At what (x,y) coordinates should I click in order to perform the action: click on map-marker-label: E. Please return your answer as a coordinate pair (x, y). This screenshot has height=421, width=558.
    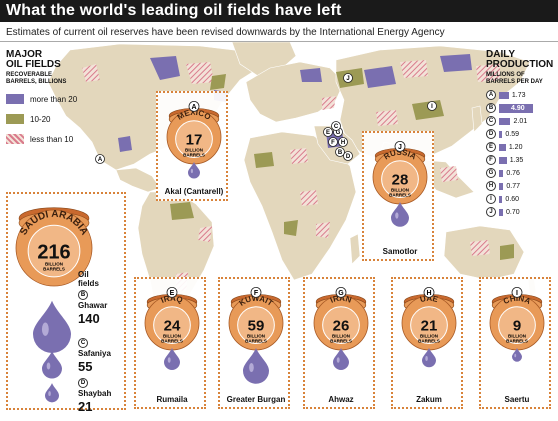
    Looking at the image, I should click on (328, 133).